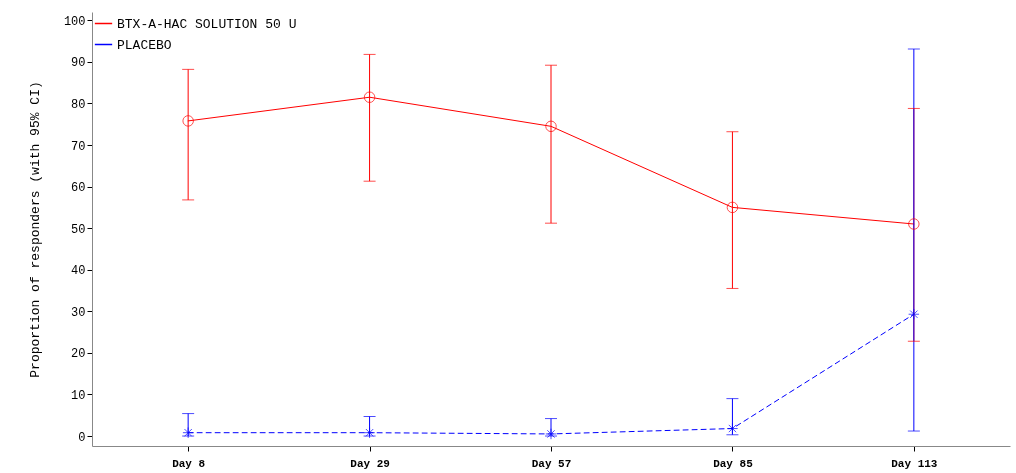  I want to click on y-axis-title: Proportion of responders (with 95% CI), so click(35, 229).